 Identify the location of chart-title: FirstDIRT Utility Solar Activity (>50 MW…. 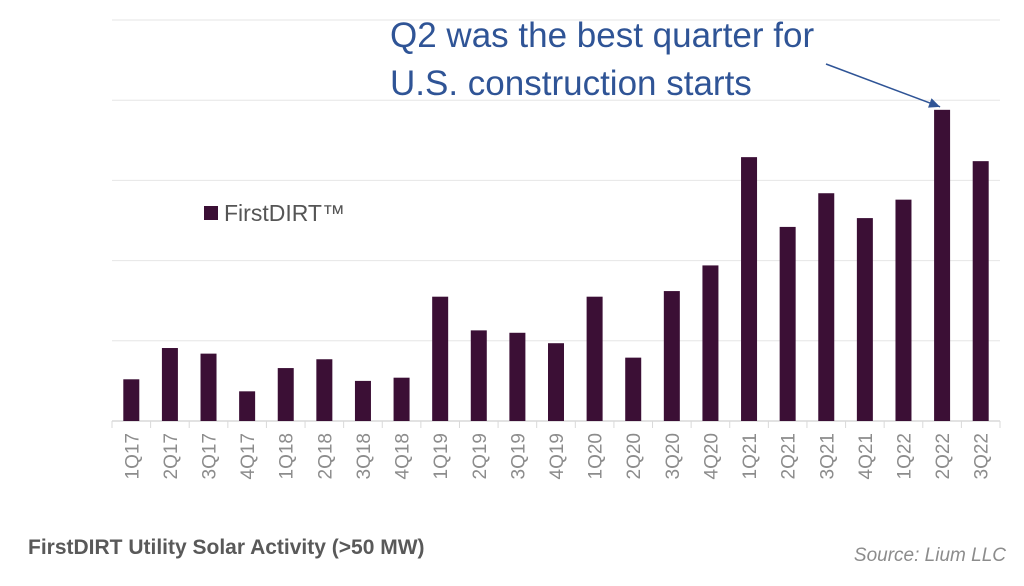
(226, 547).